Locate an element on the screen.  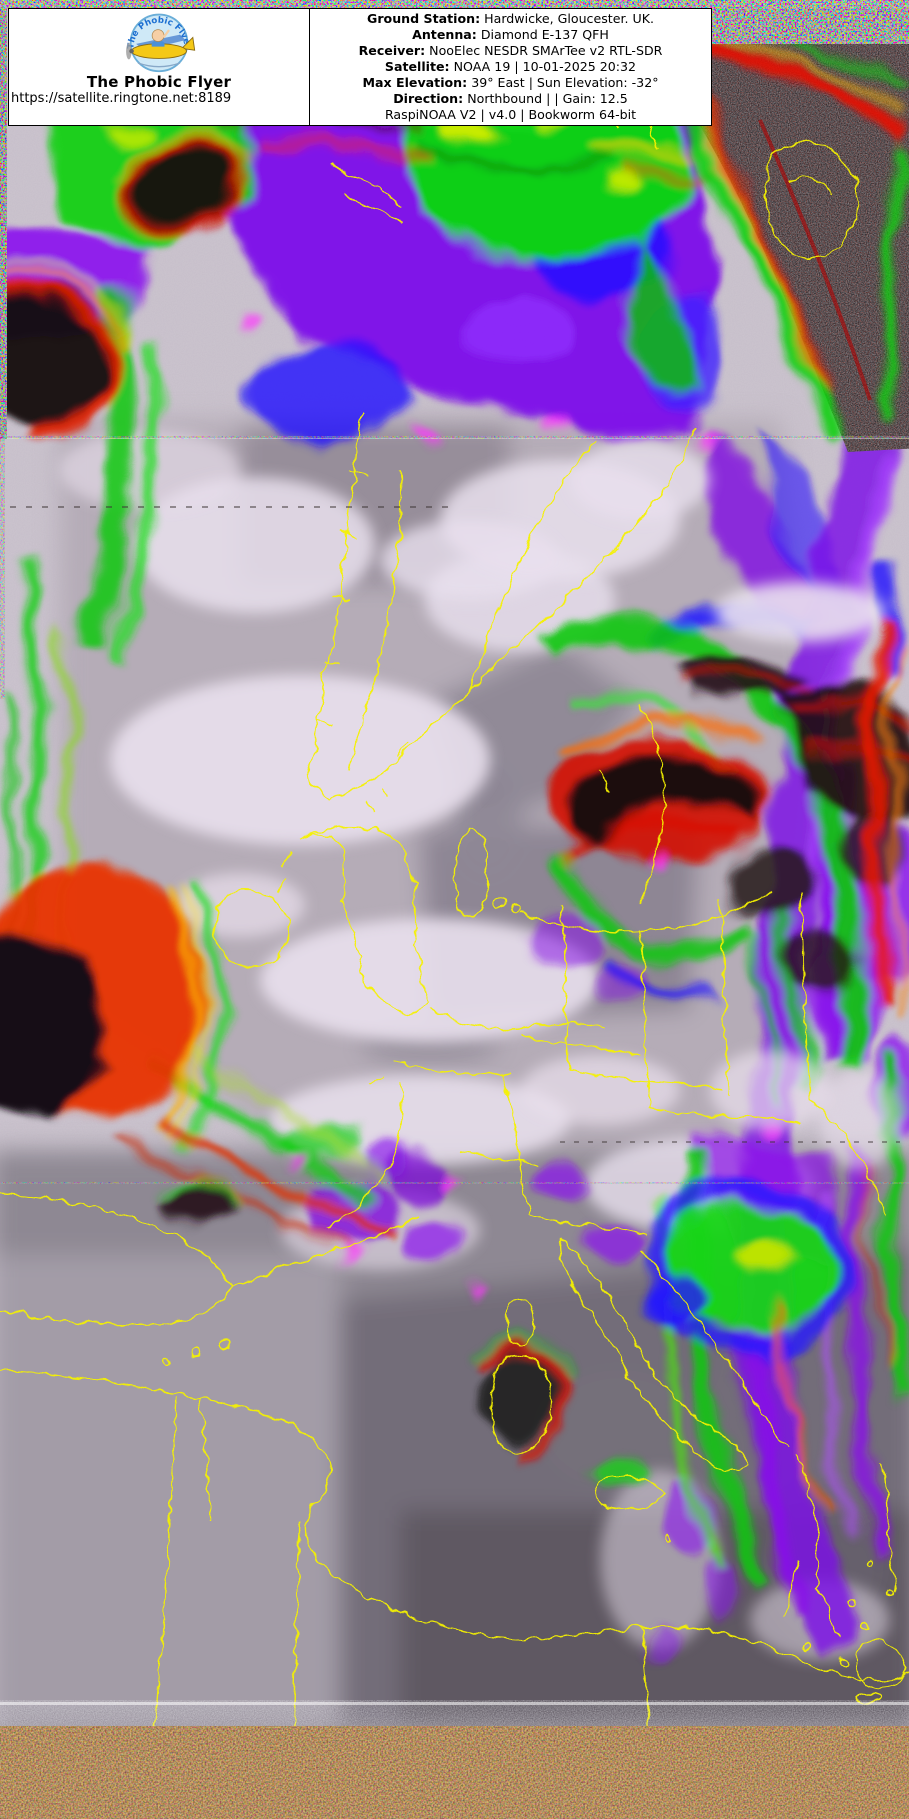
plane-tail-icon is located at coordinates (188, 43).